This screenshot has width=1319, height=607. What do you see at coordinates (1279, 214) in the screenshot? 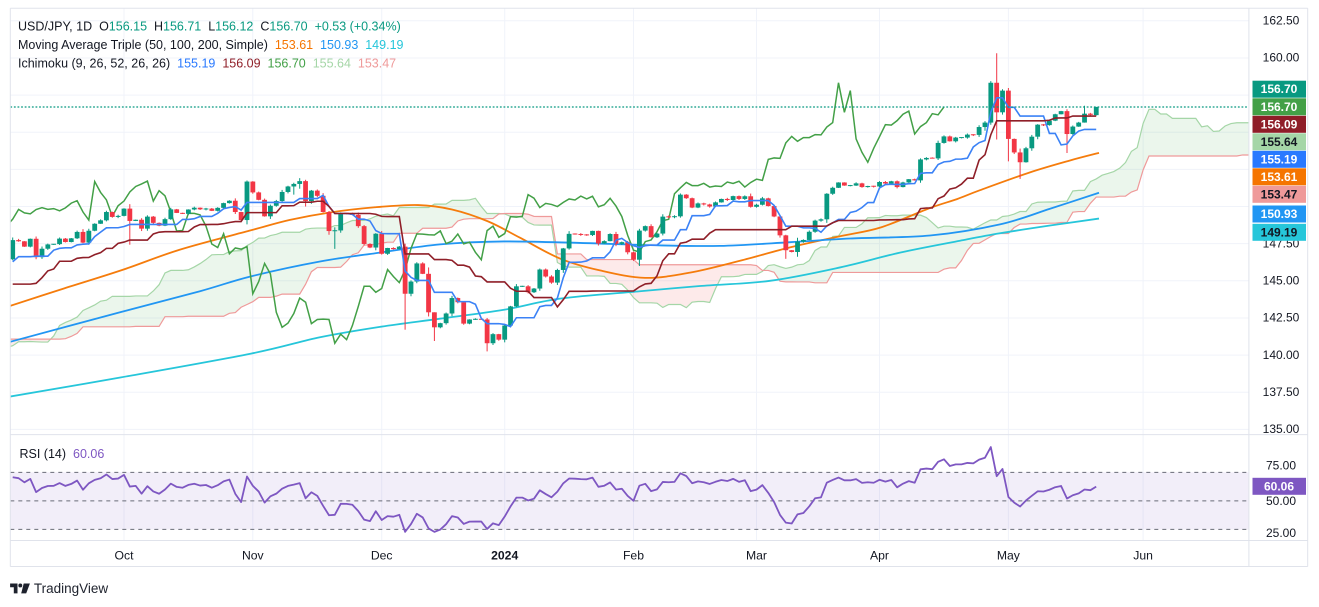
I see `svg-text: 150.93` at bounding box center [1279, 214].